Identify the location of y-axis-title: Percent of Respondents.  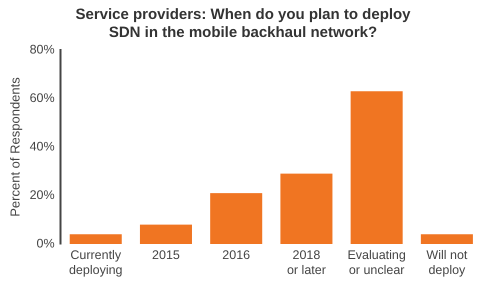
(14, 146).